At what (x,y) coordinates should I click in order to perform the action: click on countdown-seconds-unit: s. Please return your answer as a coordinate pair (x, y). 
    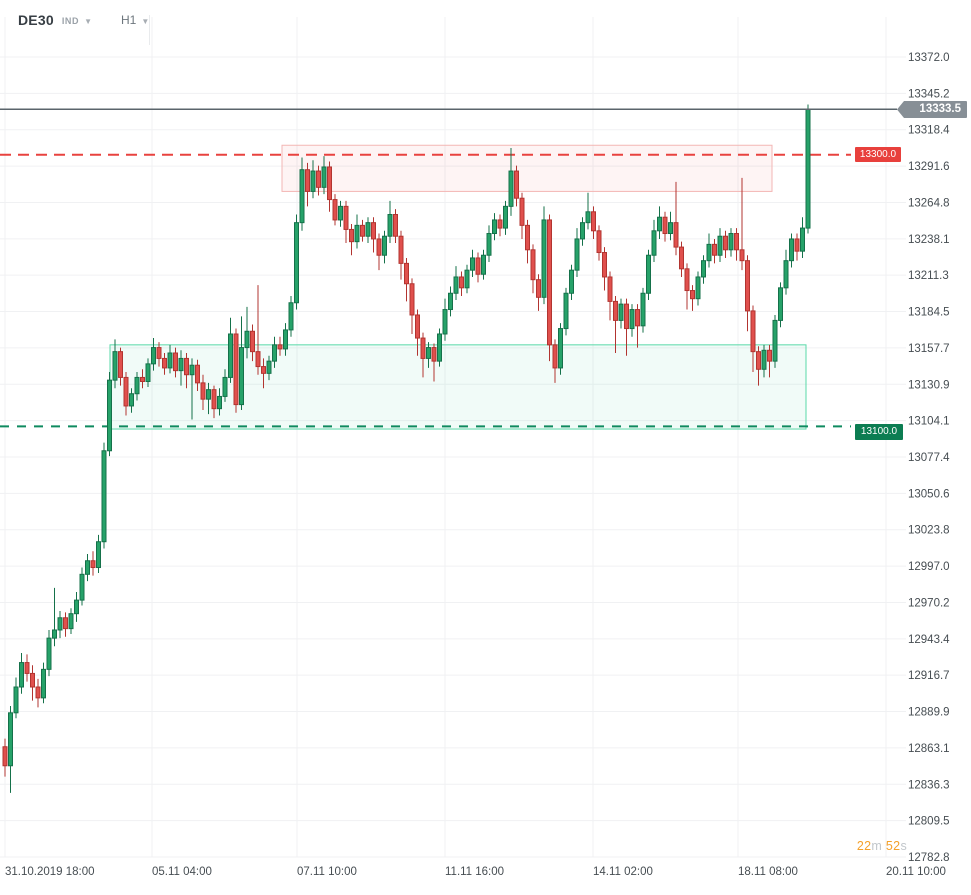
    Looking at the image, I should click on (903, 846).